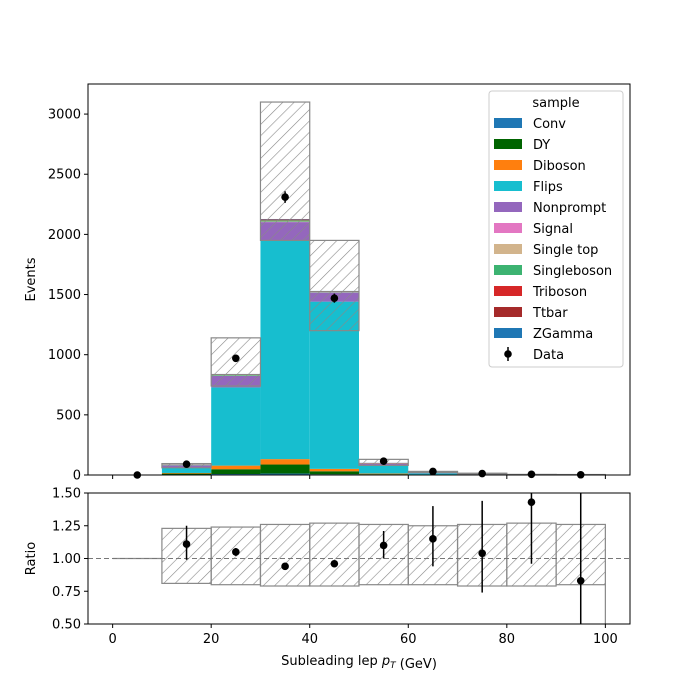 This screenshot has height=700, width=700. I want to click on ratio-xtick-label-3: 60, so click(408, 639).